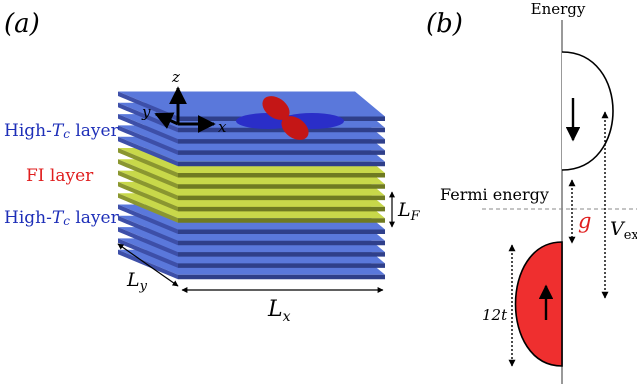 This screenshot has width=637, height=387. I want to click on ly-label: Ly, so click(137, 281).